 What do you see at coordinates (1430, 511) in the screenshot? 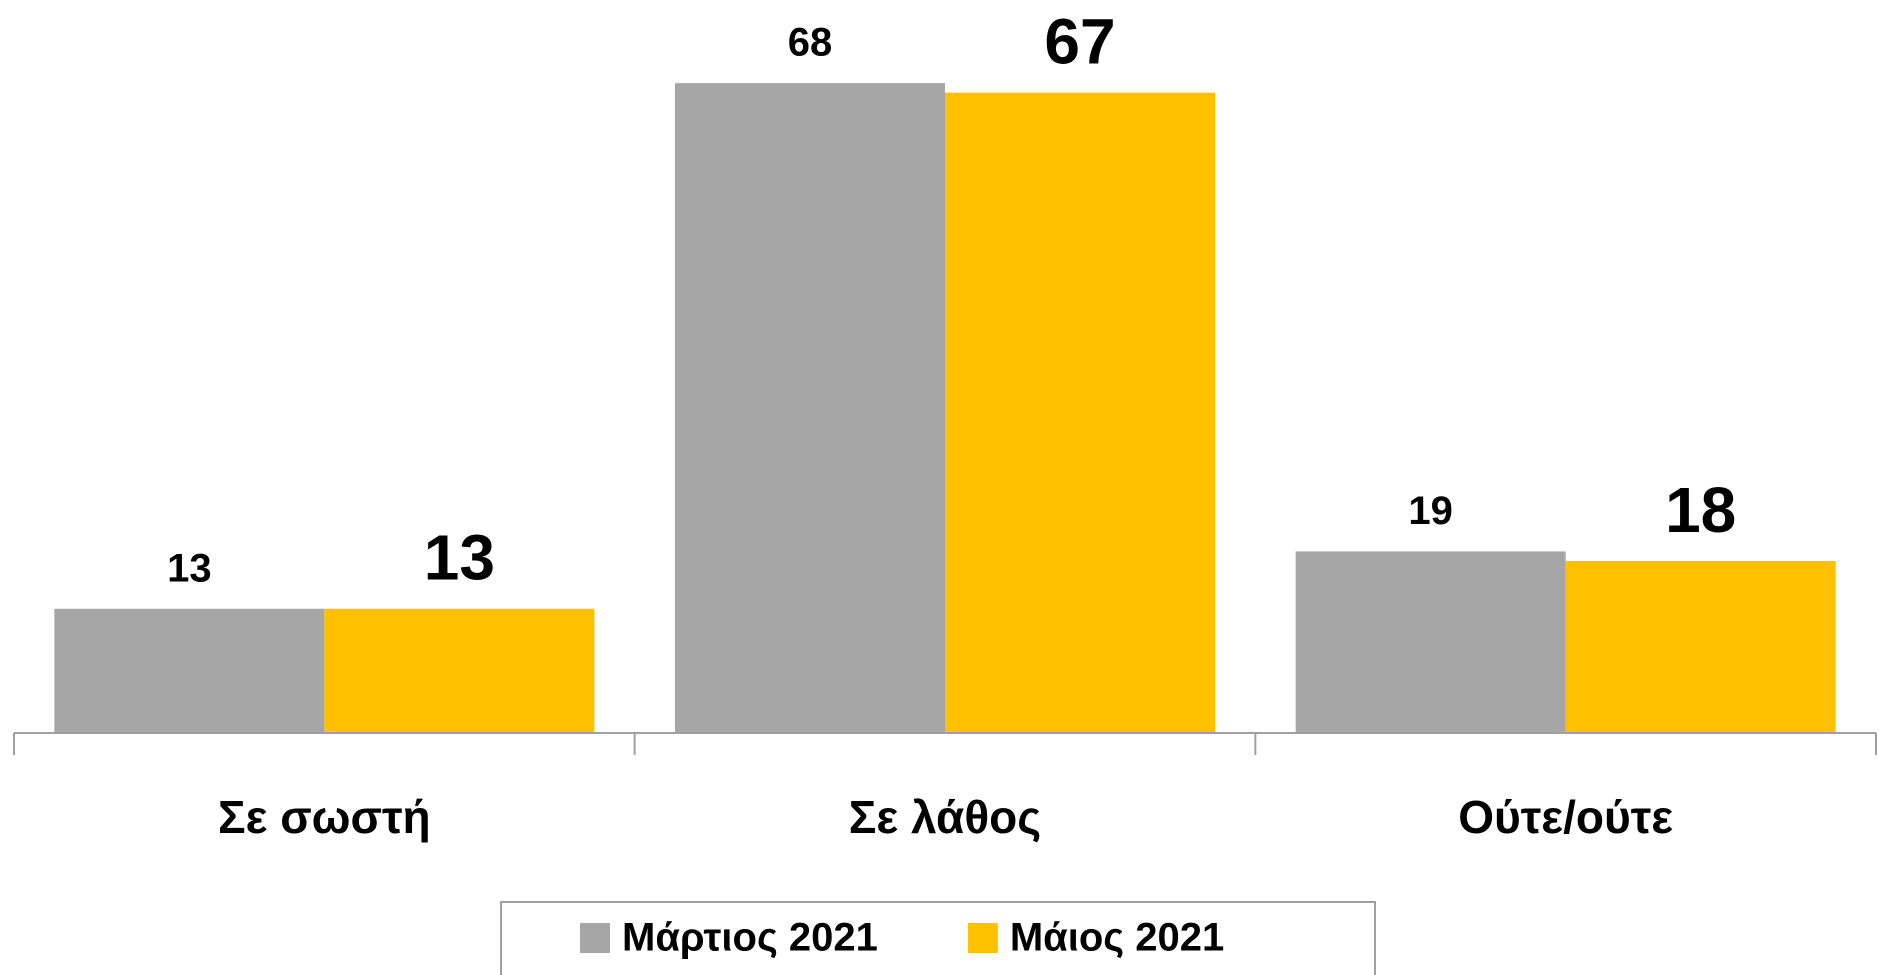
I see `value-label: 19` at bounding box center [1430, 511].